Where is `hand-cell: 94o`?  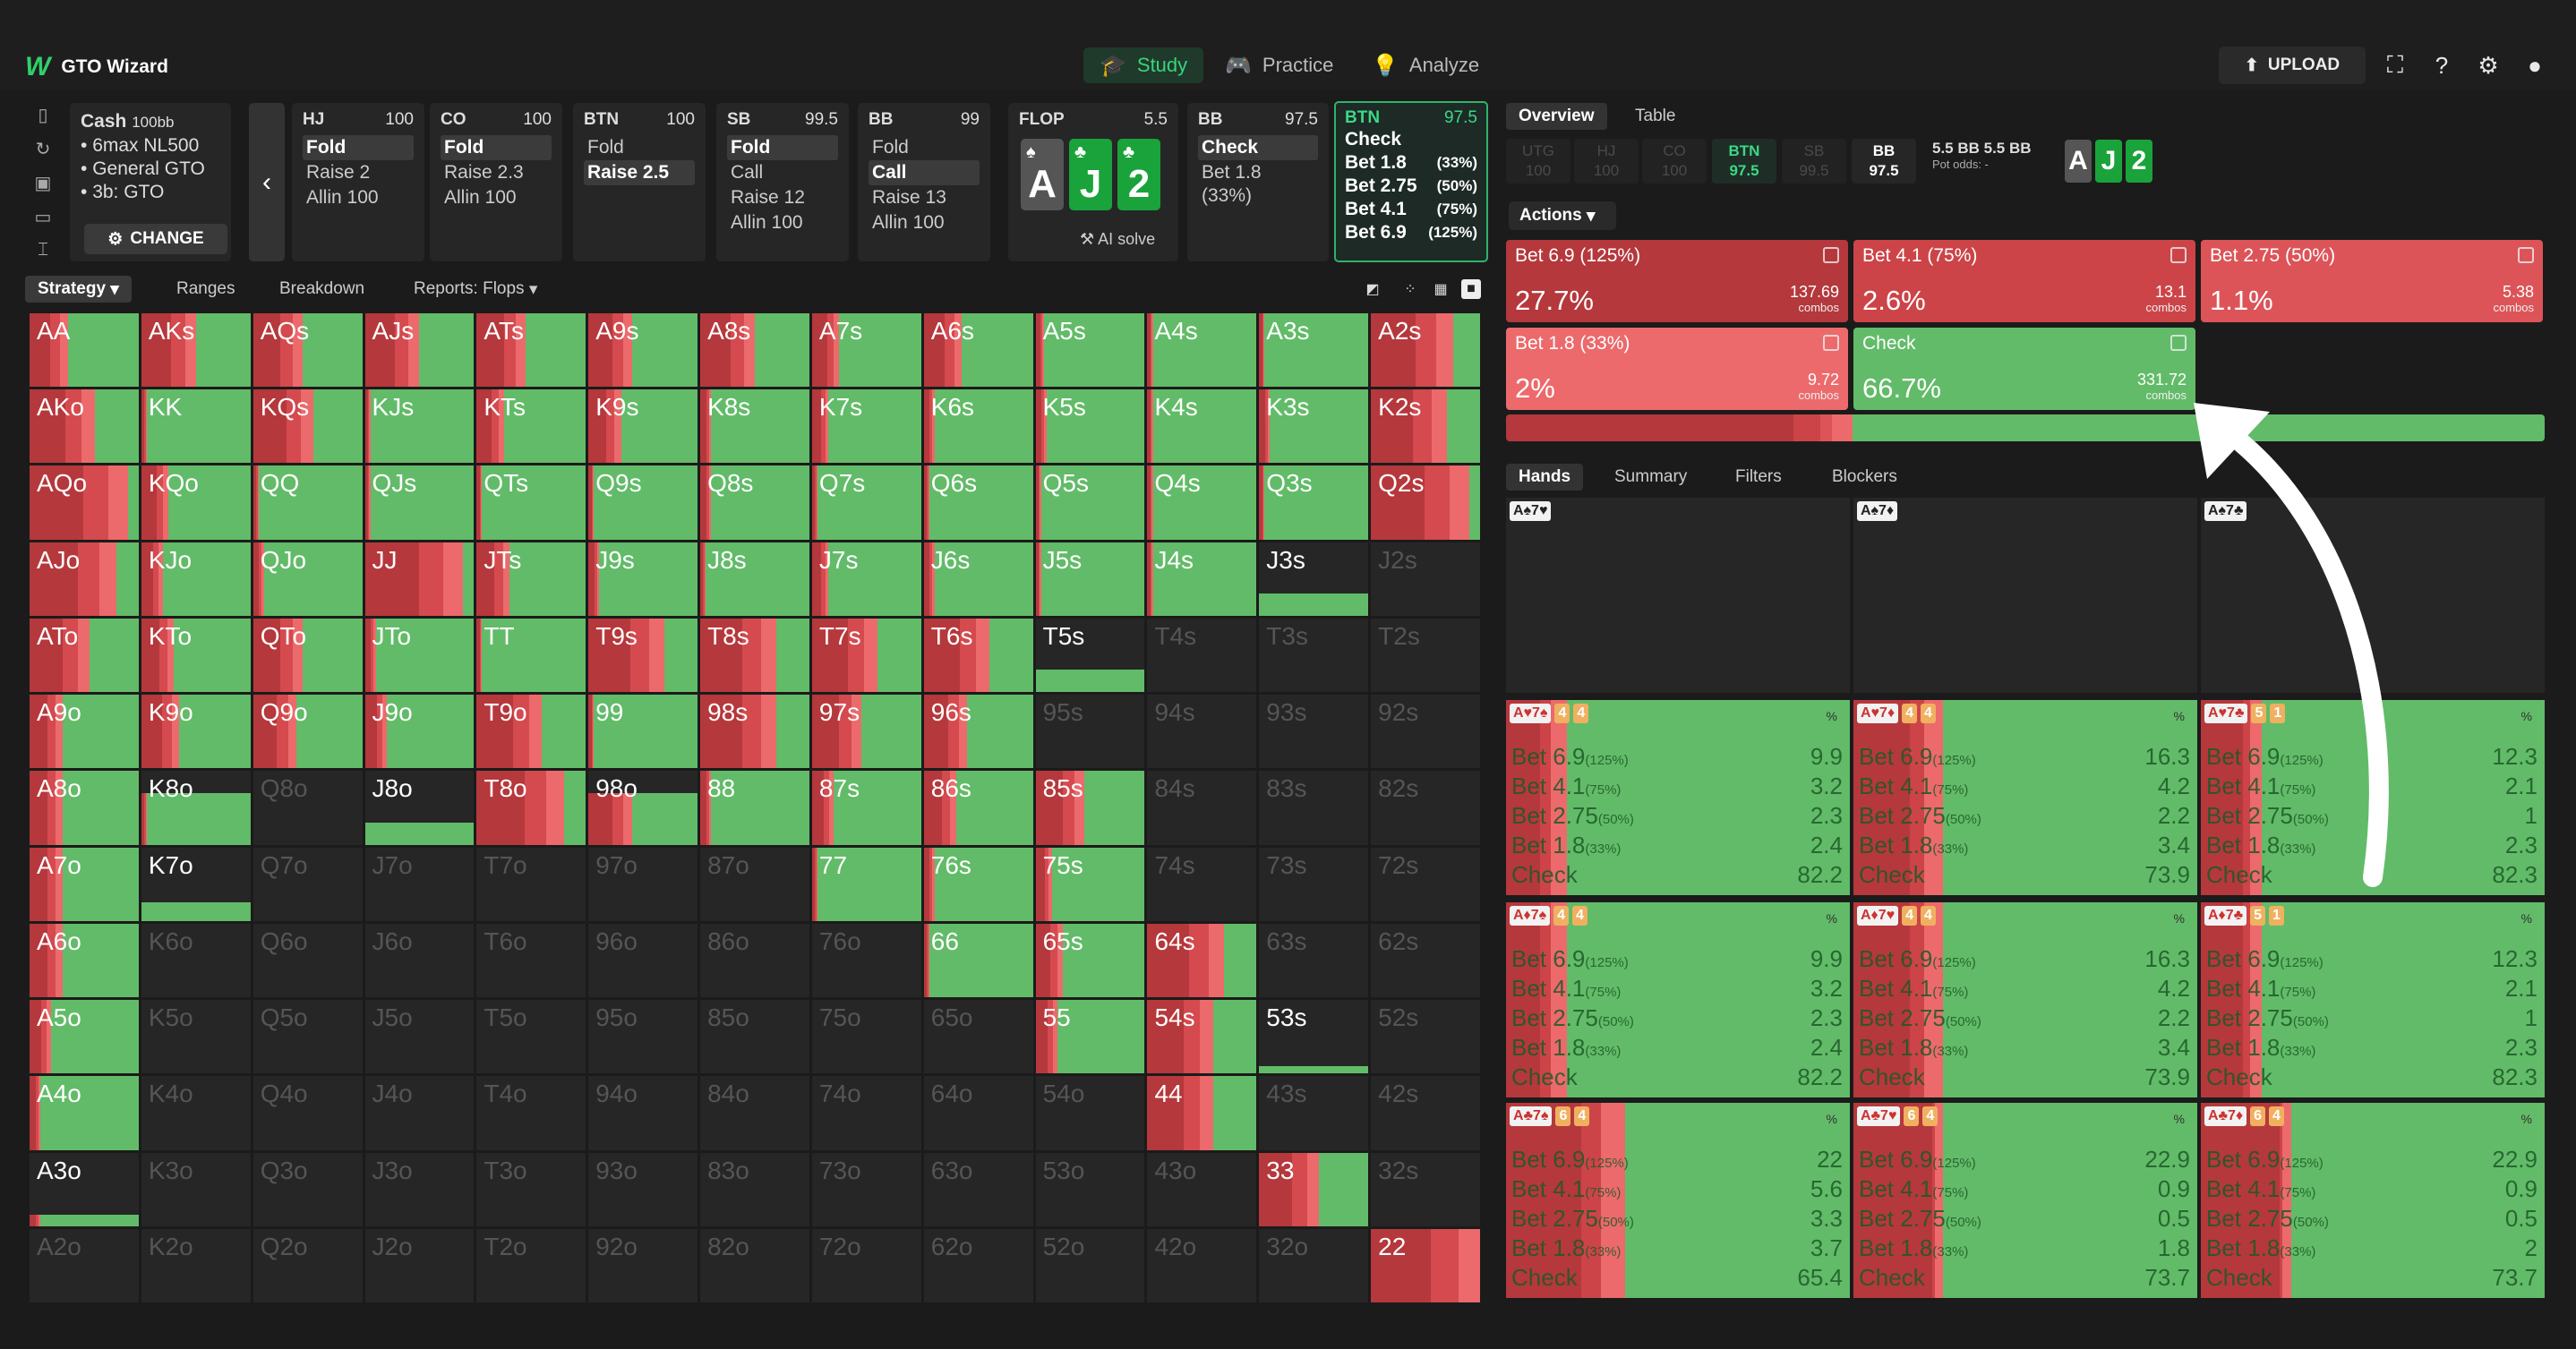 hand-cell: 94o is located at coordinates (643, 1113).